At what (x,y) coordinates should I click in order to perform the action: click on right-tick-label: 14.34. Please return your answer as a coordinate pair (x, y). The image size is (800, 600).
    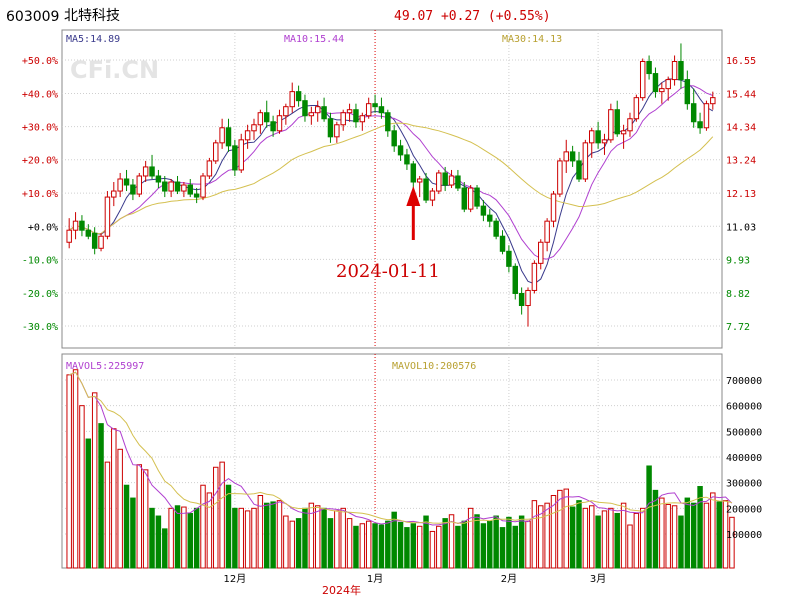
    Looking at the image, I should click on (741, 128).